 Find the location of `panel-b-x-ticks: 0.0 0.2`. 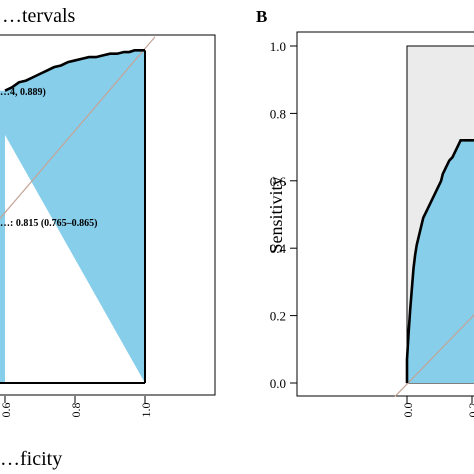

panel-b-x-ticks: 0.0 0.2 is located at coordinates (437, 407).